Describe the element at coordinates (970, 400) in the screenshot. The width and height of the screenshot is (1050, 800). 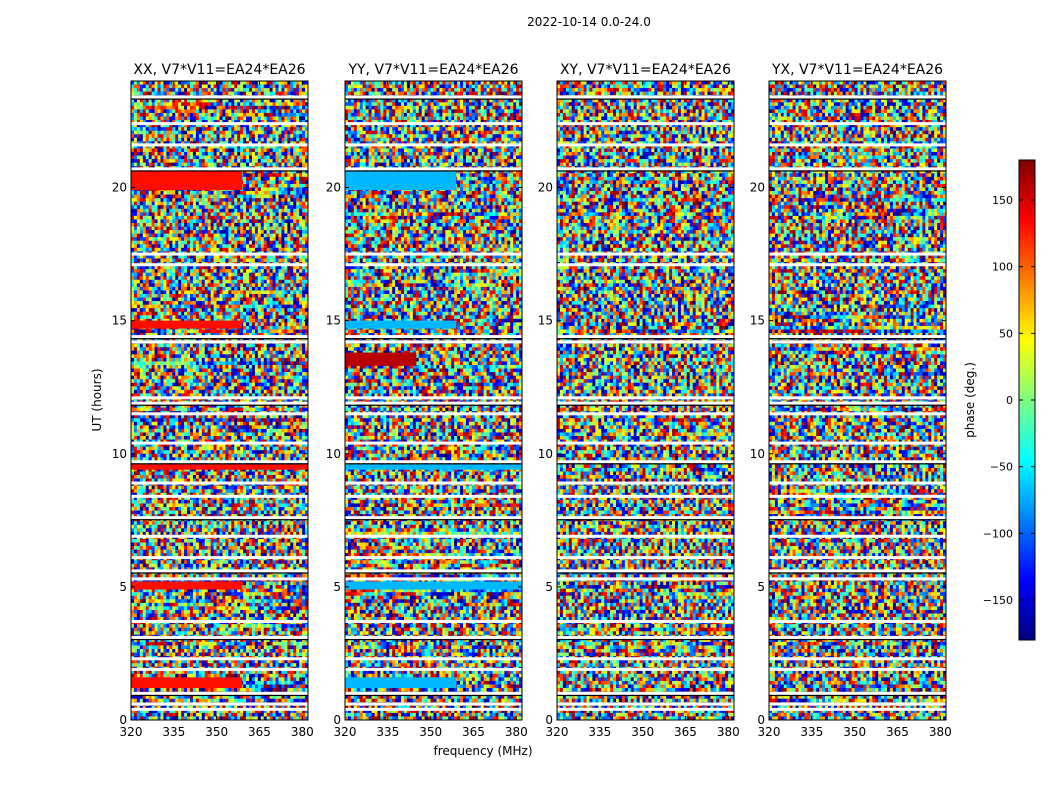
I see `colorbar-label: phase (deg.)` at that location.